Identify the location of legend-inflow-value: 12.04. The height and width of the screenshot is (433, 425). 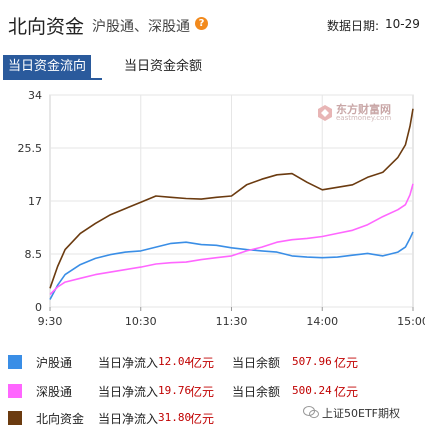
(175, 361).